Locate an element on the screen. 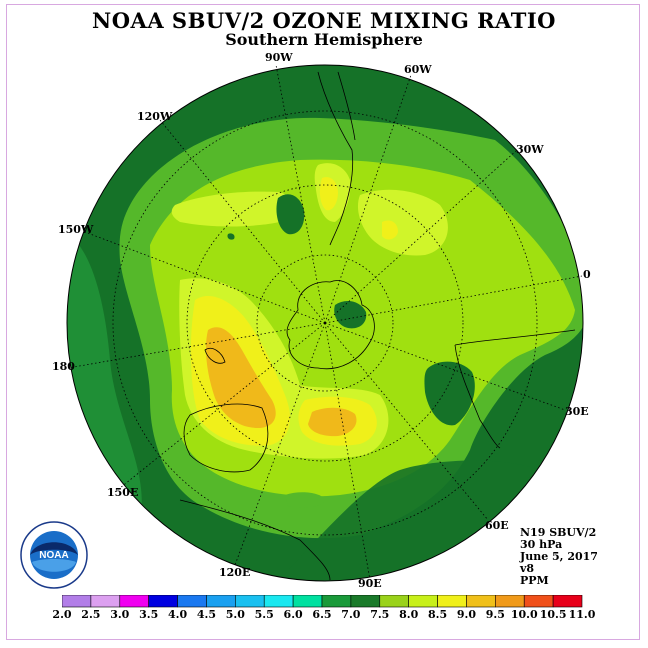  lon-label-90e: 90E is located at coordinates (370, 583).